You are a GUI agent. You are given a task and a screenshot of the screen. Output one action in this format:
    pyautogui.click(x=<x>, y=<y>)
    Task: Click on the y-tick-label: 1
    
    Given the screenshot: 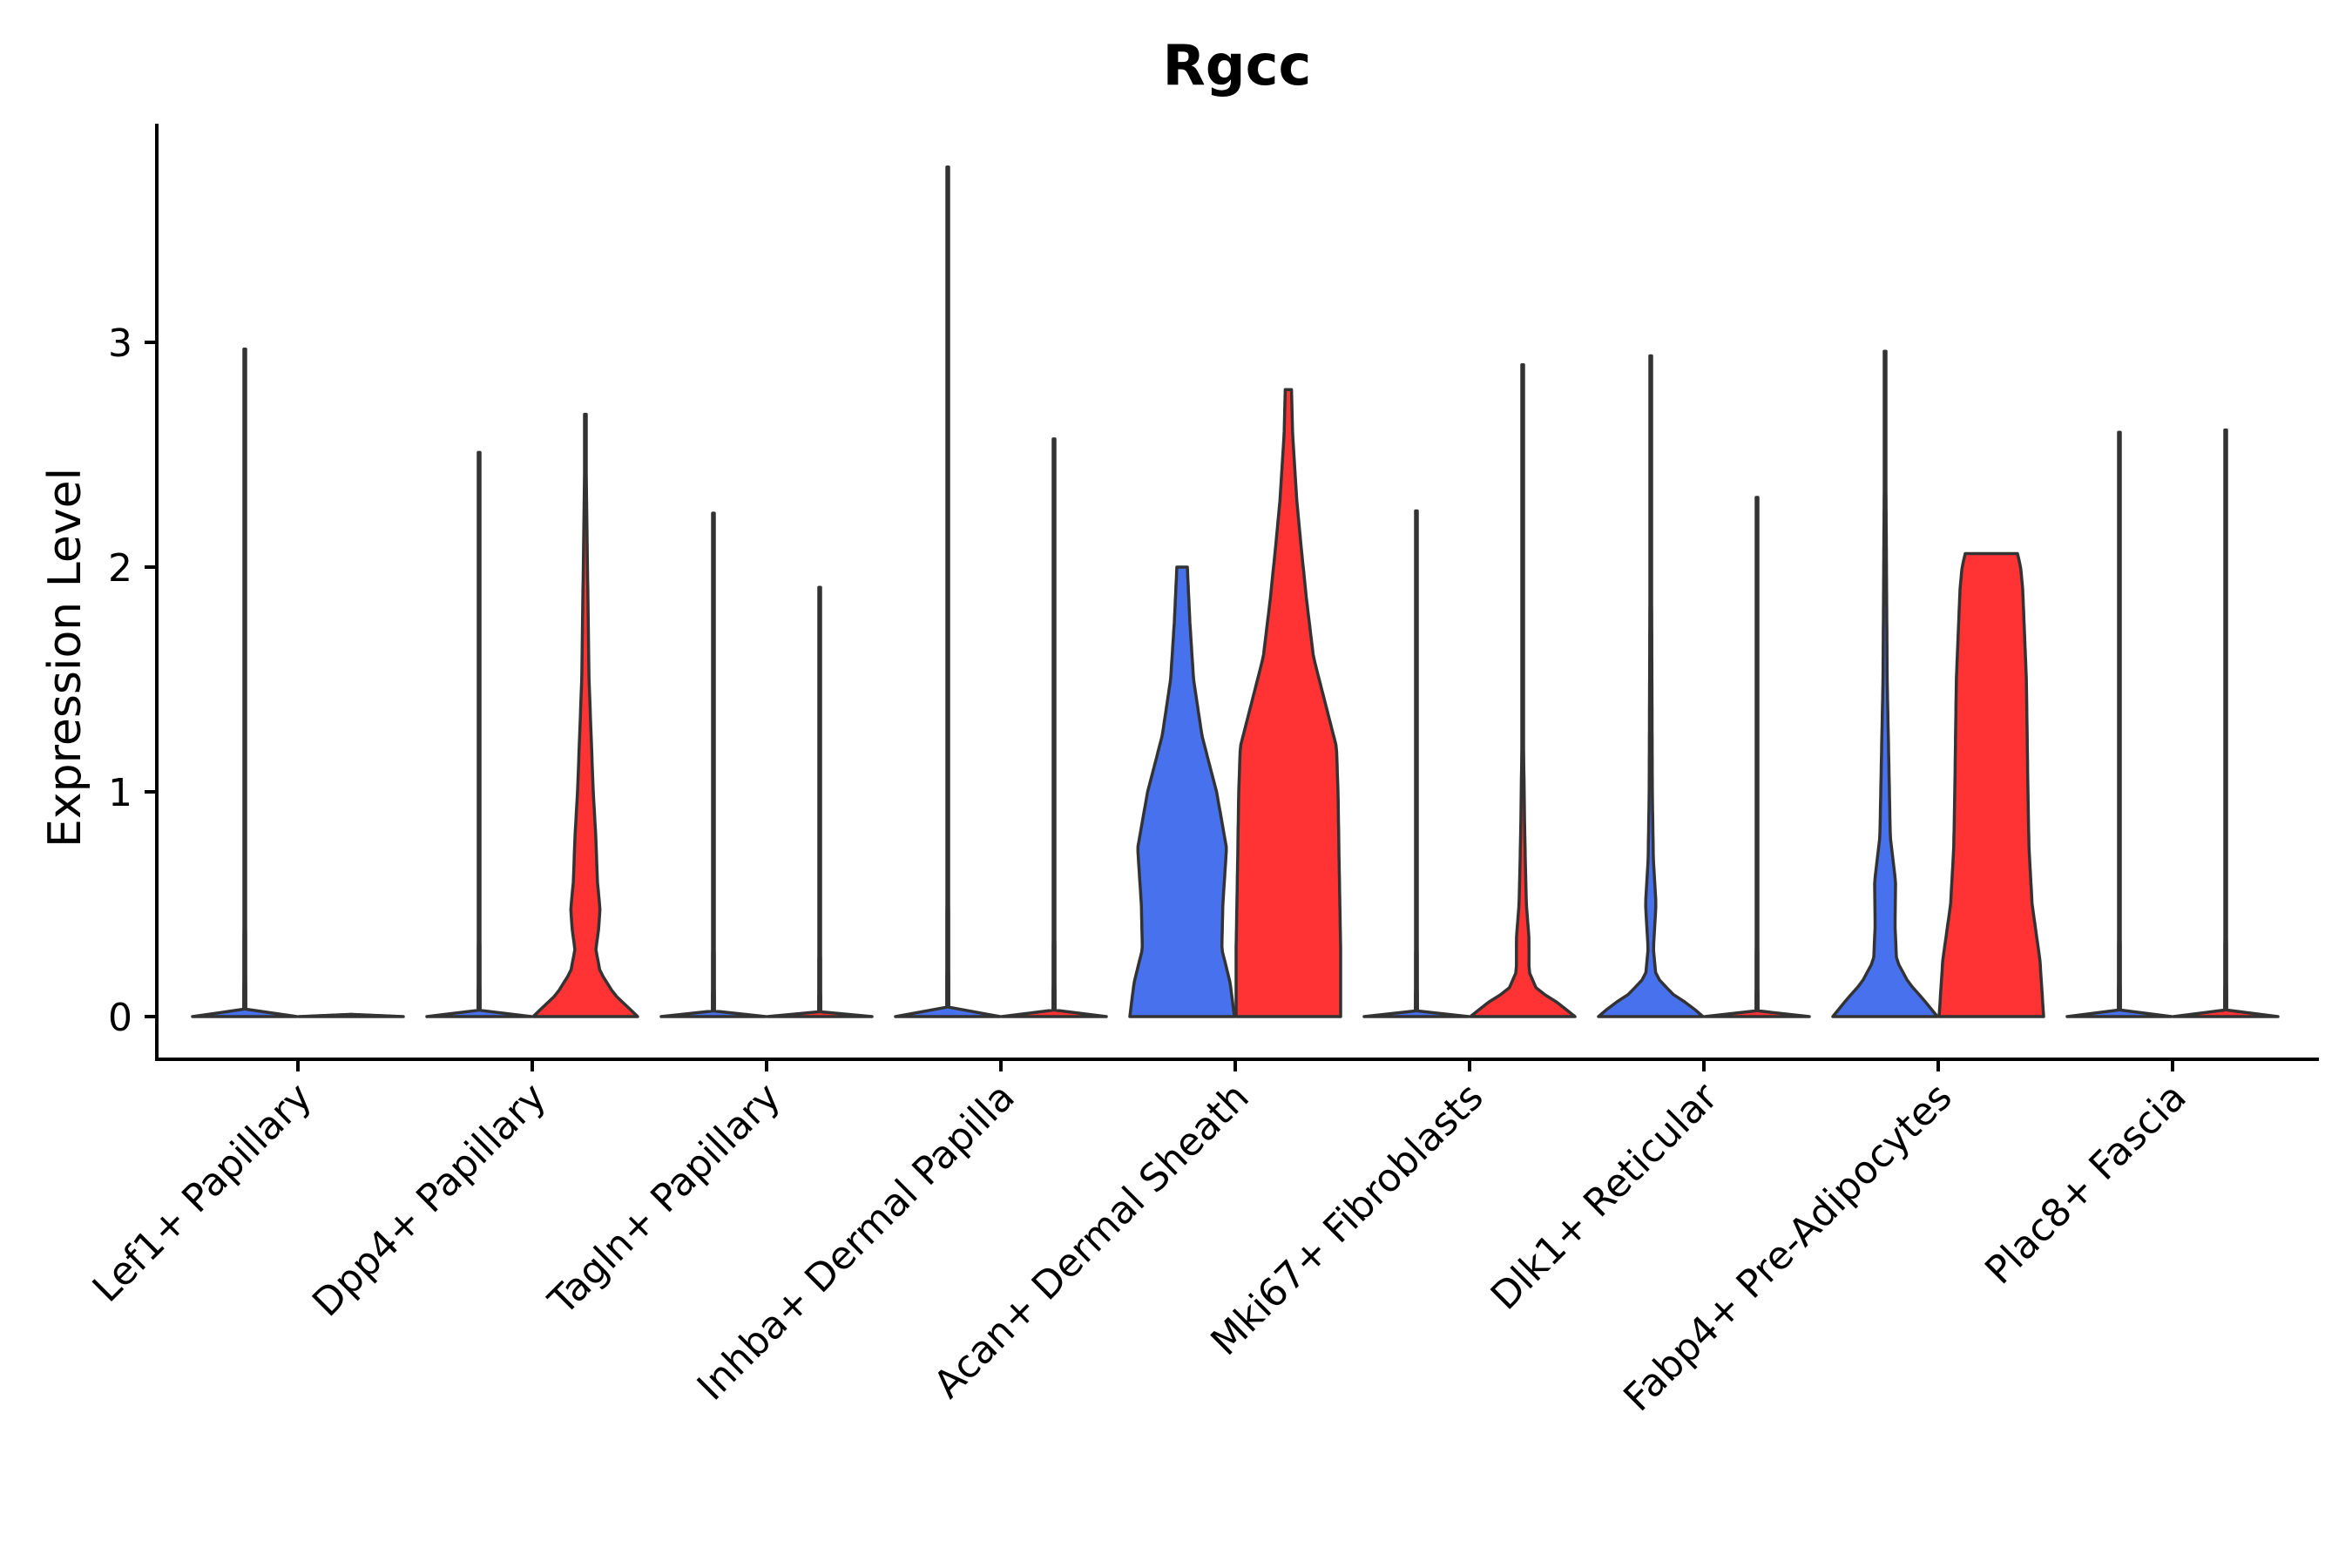 What is the action you would take?
    pyautogui.click(x=120, y=793)
    